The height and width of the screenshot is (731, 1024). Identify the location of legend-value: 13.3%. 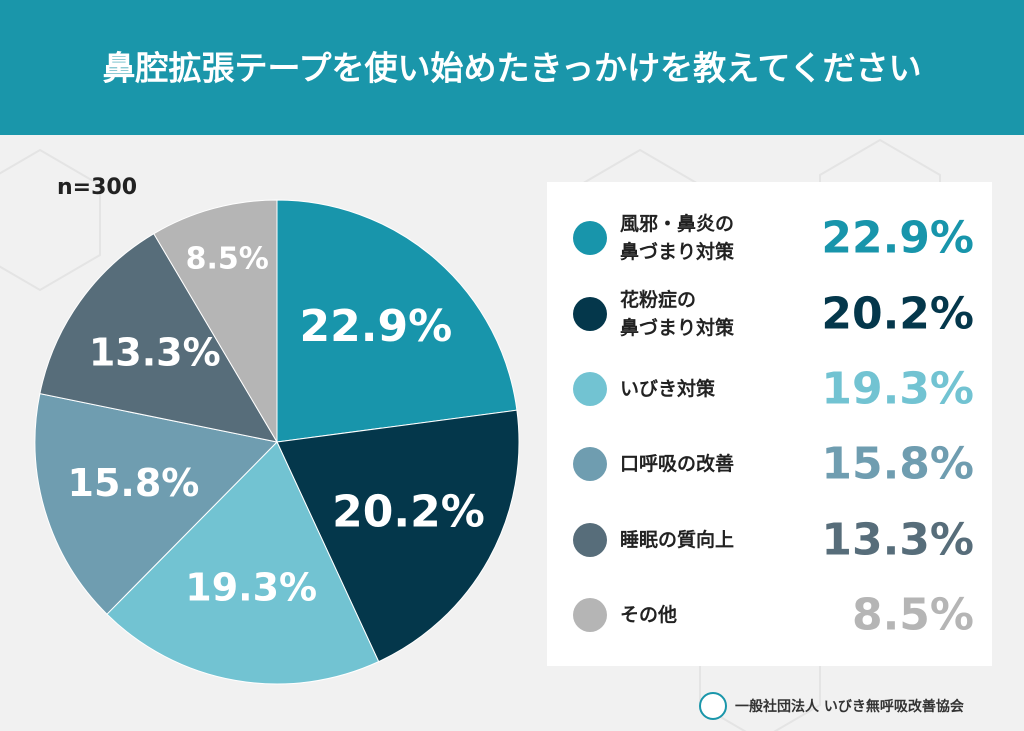
(897, 540).